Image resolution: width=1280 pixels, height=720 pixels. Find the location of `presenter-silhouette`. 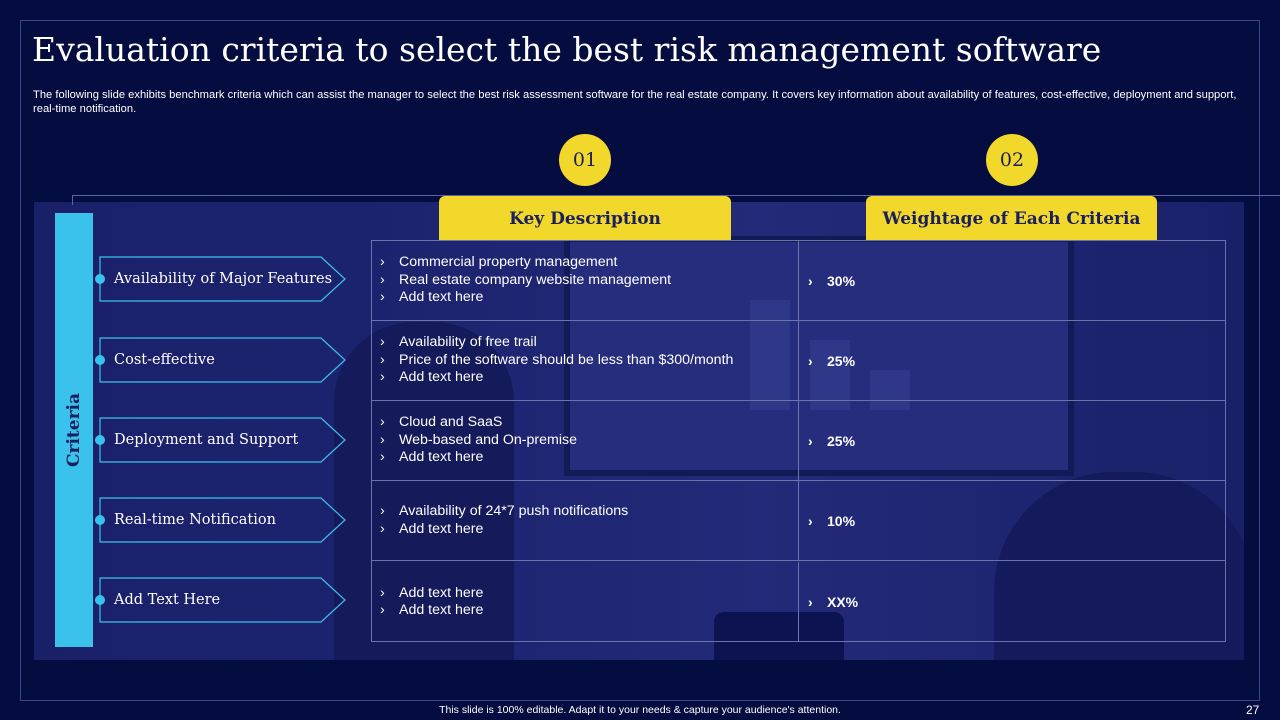

presenter-silhouette is located at coordinates (424, 491).